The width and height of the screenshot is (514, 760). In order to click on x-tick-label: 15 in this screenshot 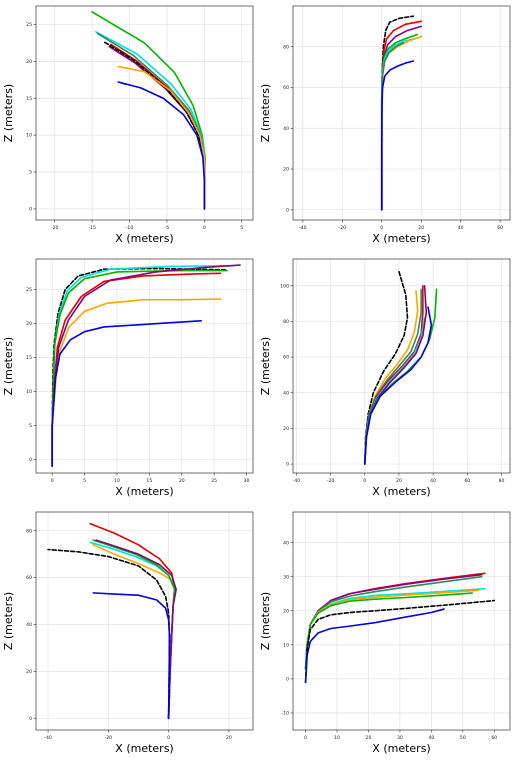, I will do `click(149, 481)`.